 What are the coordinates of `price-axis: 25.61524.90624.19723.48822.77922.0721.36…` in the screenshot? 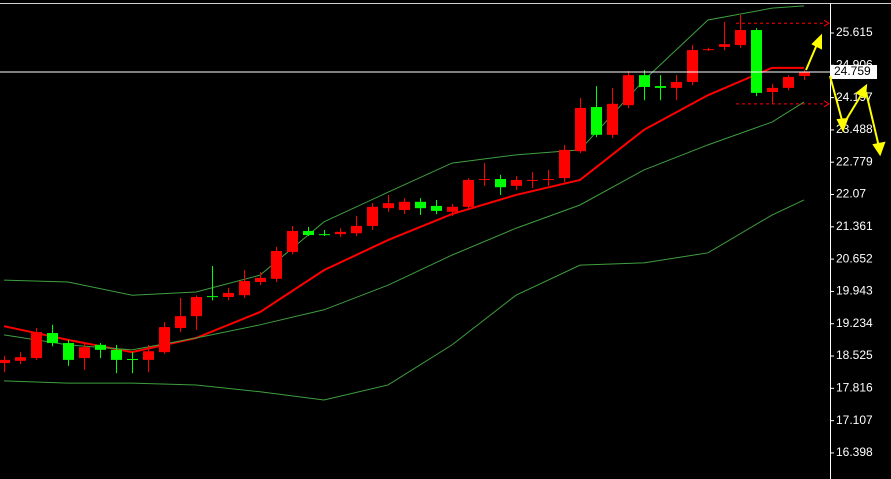 It's located at (853, 242).